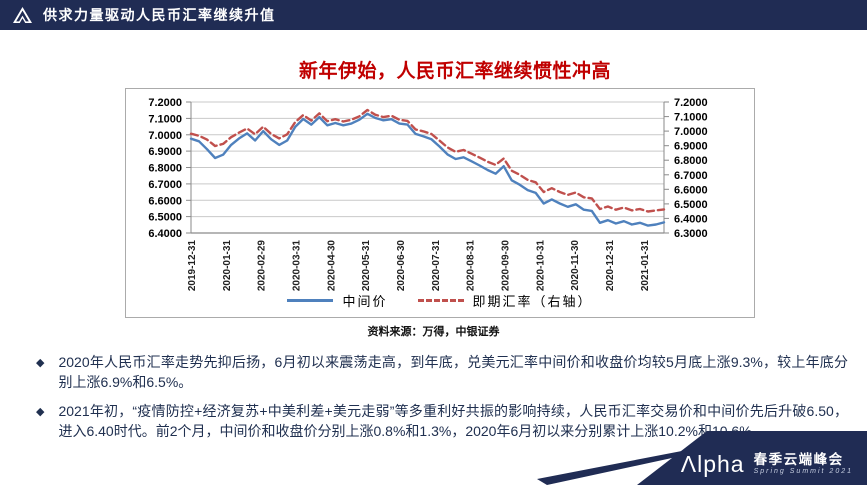 The height and width of the screenshot is (485, 867). What do you see at coordinates (262, 266) in the screenshot?
I see `x-tick-label: 2020-02-29` at bounding box center [262, 266].